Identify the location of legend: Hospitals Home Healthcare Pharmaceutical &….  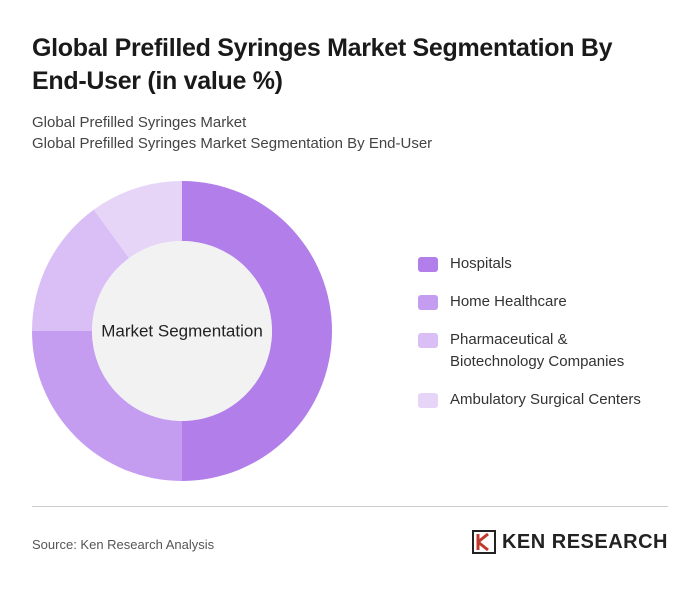
(548, 340).